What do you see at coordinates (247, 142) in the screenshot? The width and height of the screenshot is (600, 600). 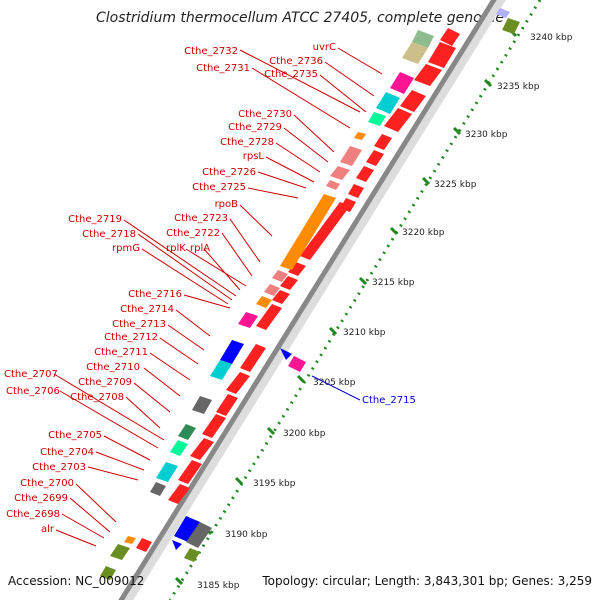 I see `gene-label: Cthe_2728` at bounding box center [247, 142].